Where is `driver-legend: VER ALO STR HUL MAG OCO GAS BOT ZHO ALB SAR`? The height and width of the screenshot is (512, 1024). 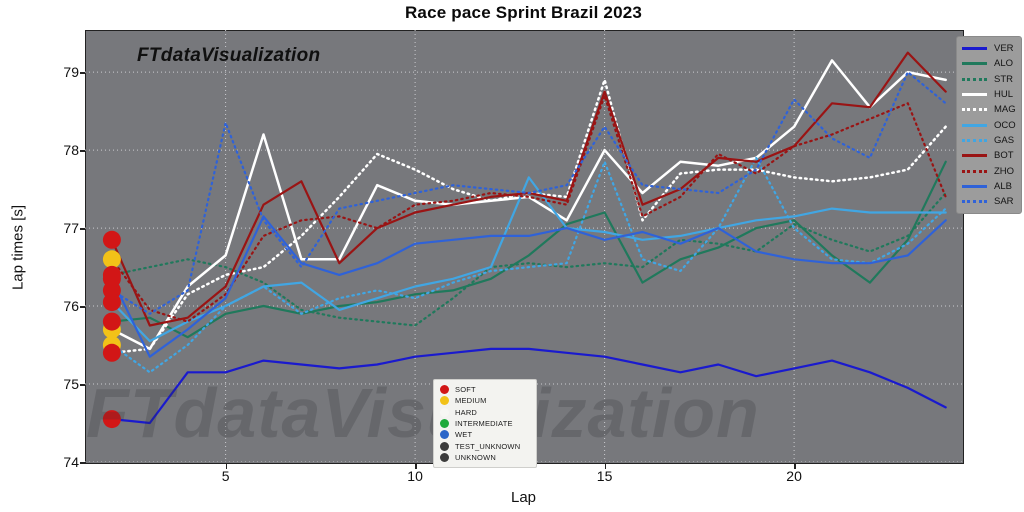 driver-legend: VER ALO STR HUL MAG OCO GAS BOT ZHO ALB SAR is located at coordinates (989, 125).